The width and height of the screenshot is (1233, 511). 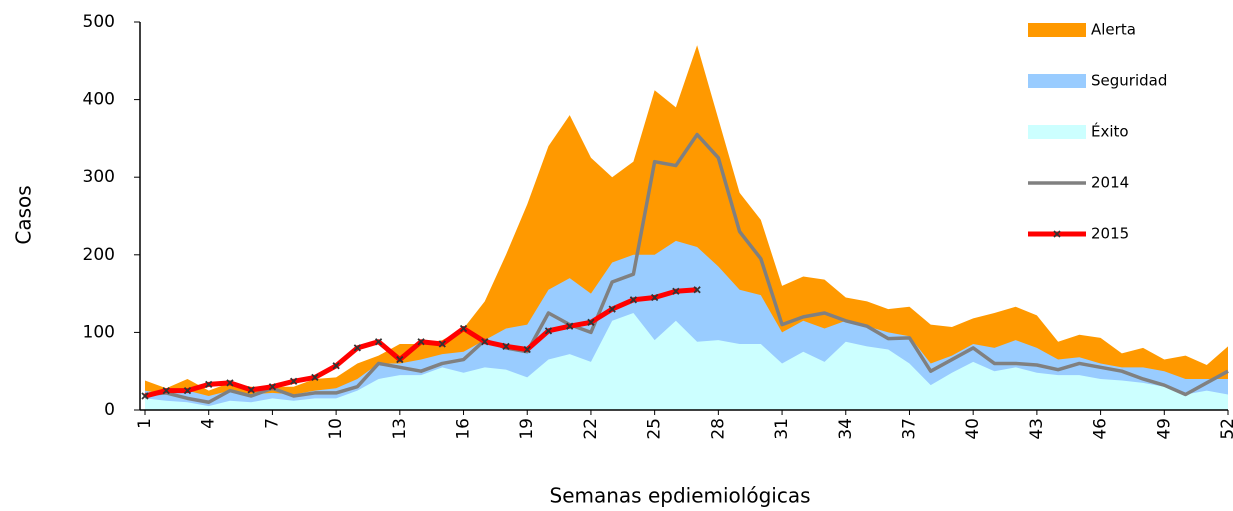 What do you see at coordinates (272, 423) in the screenshot?
I see `x-tick-label: 7` at bounding box center [272, 423].